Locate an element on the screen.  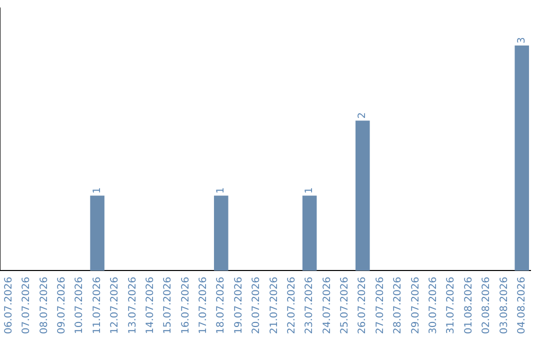
x-tick-label: 09.07.2026 is located at coordinates (62, 305).